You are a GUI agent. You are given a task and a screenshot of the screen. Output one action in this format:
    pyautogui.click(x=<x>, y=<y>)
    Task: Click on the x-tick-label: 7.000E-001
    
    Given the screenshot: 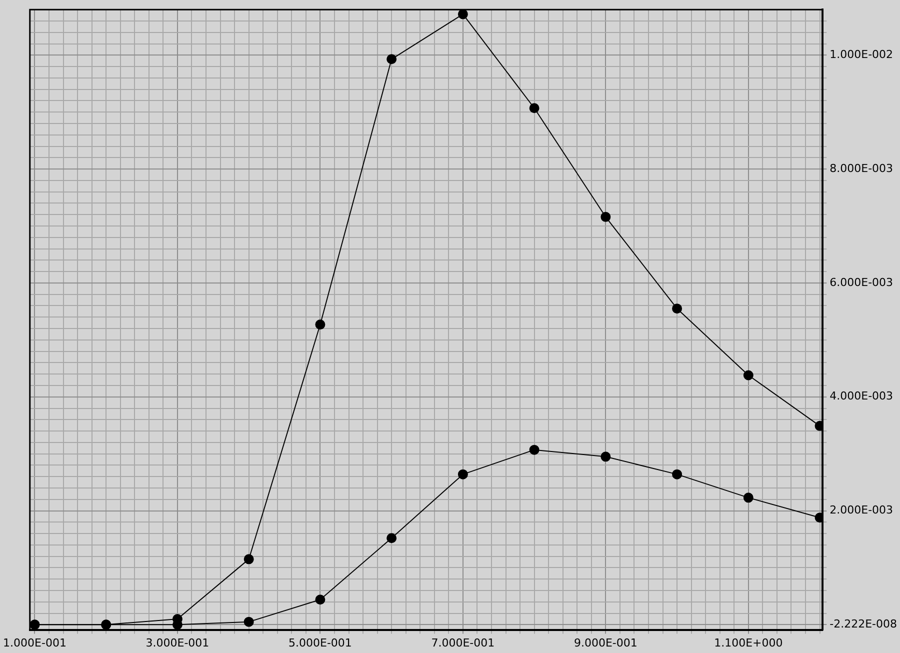 What is the action you would take?
    pyautogui.click(x=463, y=643)
    